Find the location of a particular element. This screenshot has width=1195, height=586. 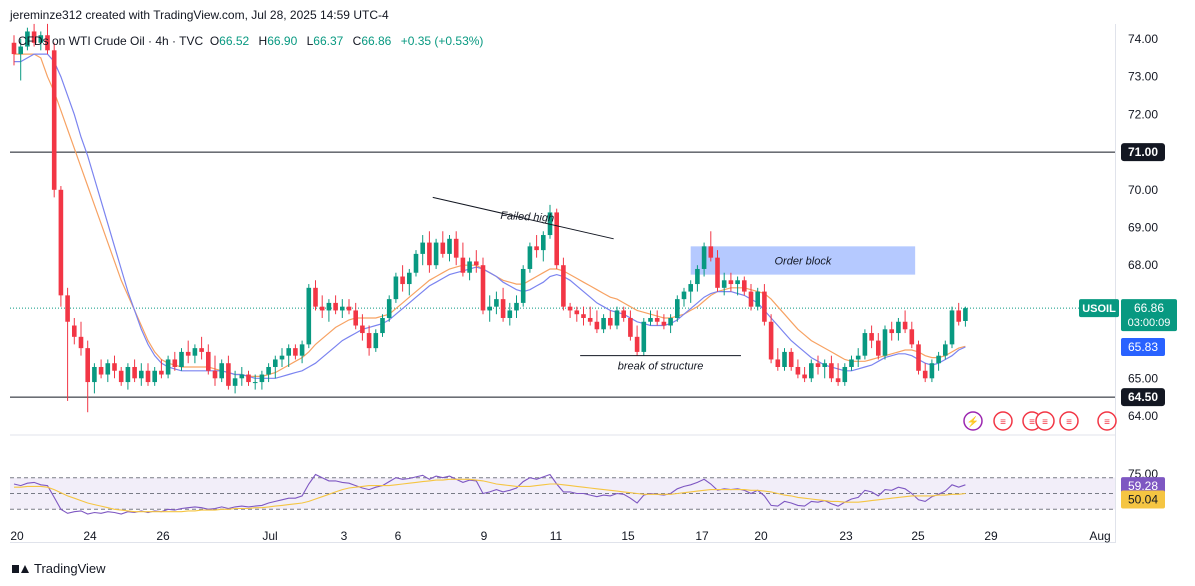

legend-close-label: C is located at coordinates (357, 41).